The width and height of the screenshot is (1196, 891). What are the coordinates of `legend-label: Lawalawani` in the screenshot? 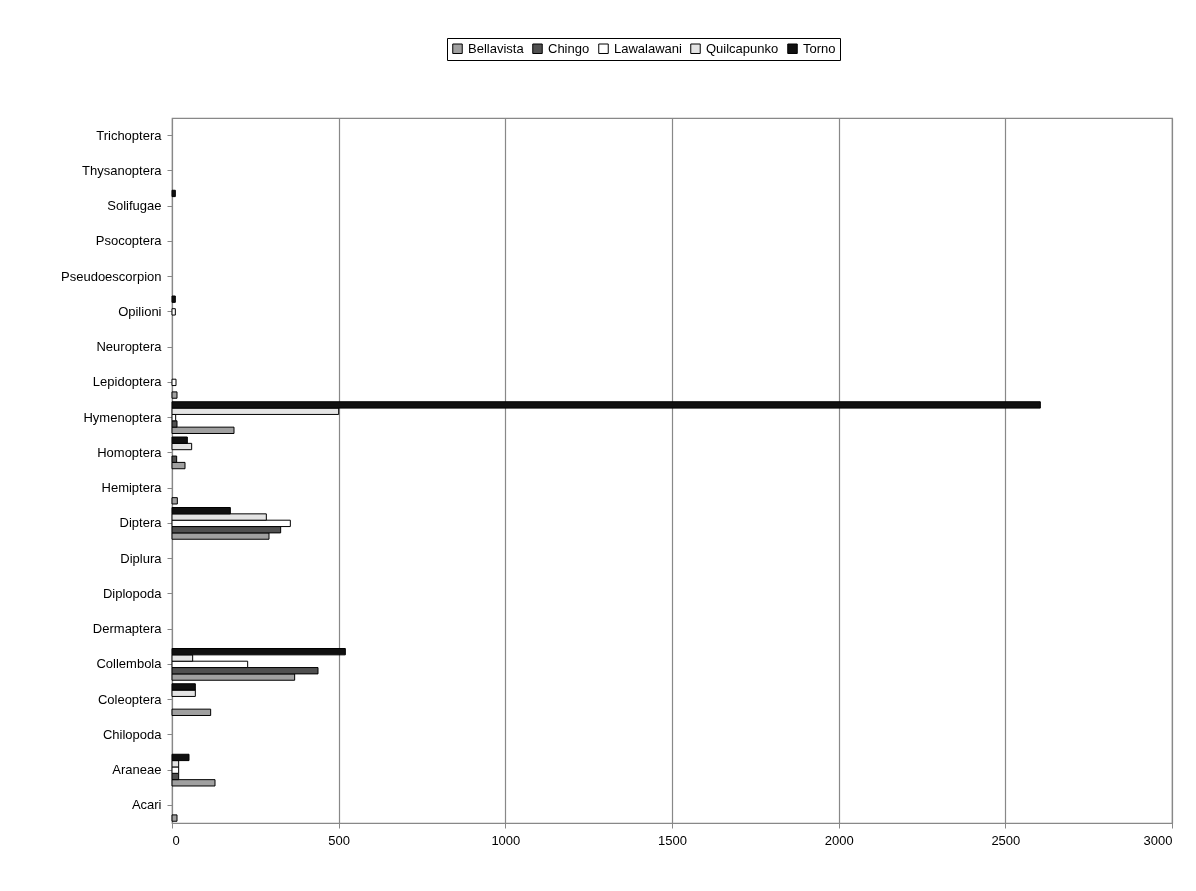 It's located at (648, 48).